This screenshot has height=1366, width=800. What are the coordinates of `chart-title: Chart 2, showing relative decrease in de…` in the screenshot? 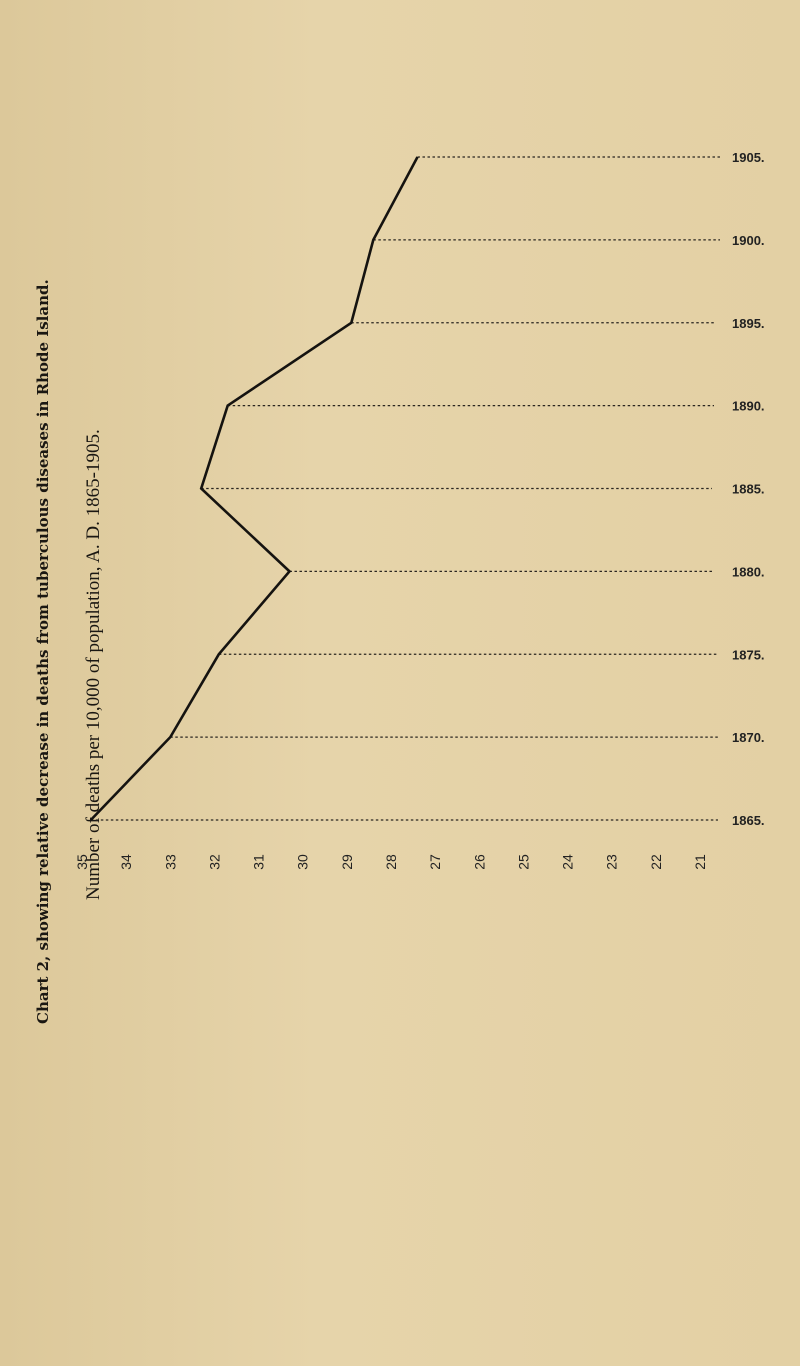 It's located at (43, 651).